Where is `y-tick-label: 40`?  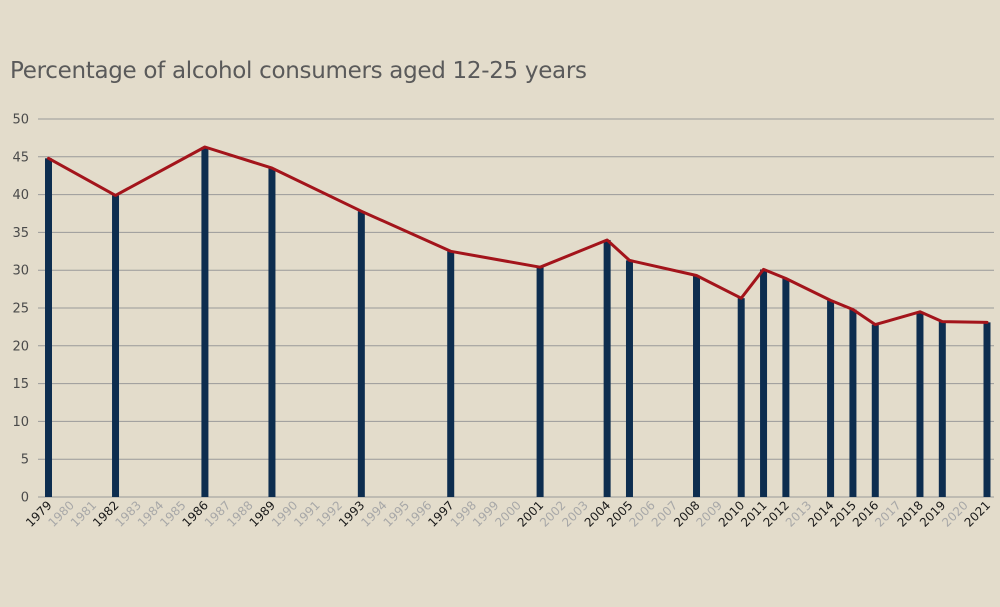 y-tick-label: 40 is located at coordinates (20, 195).